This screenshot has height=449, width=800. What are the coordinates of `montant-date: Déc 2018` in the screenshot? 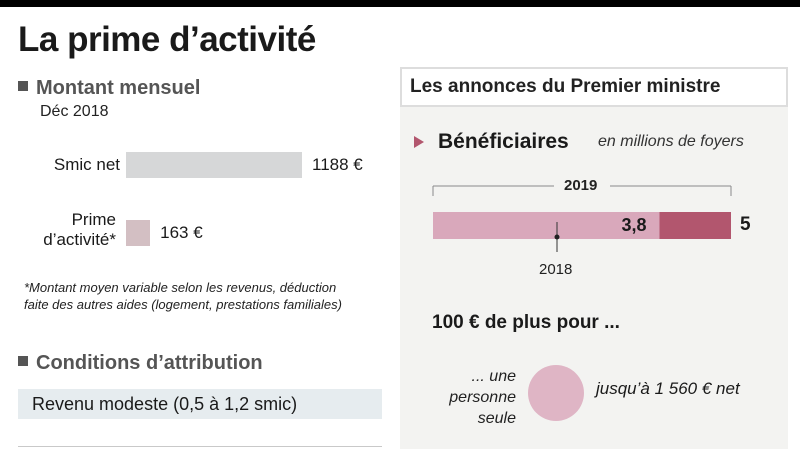 It's located at (74, 111).